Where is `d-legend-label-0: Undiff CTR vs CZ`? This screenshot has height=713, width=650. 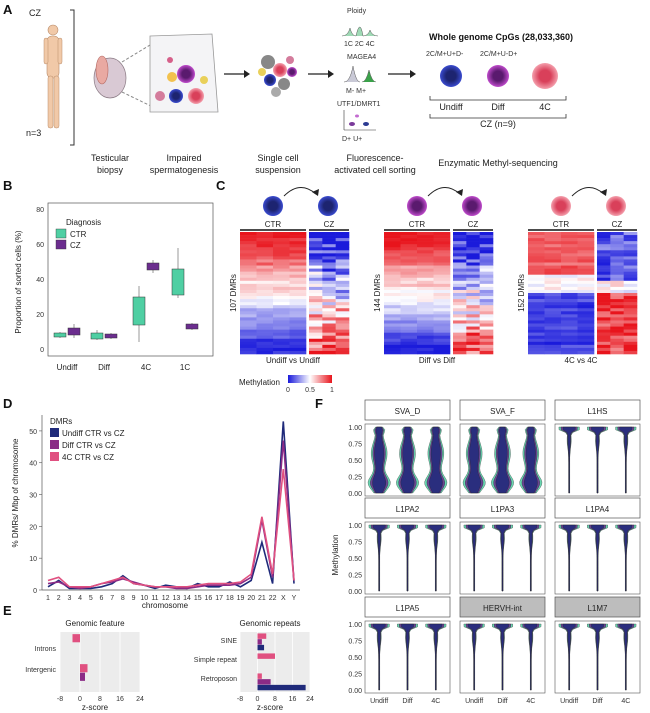
d-legend-label-0: Undiff CTR vs CZ is located at coordinates (93, 433).